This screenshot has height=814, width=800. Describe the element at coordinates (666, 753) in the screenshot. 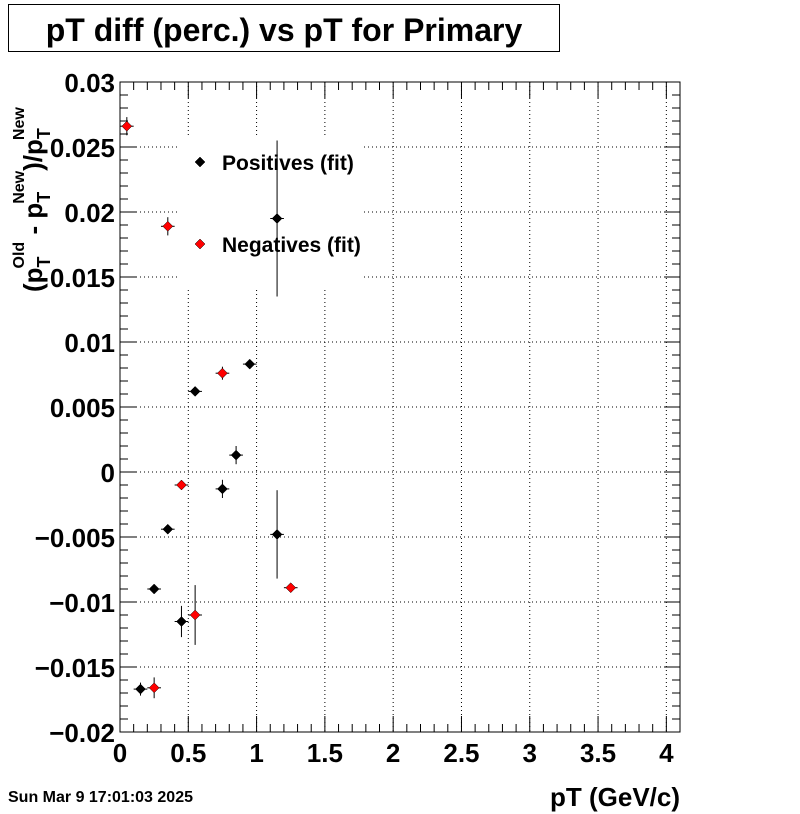

I see `x-tick-label: 4` at that location.